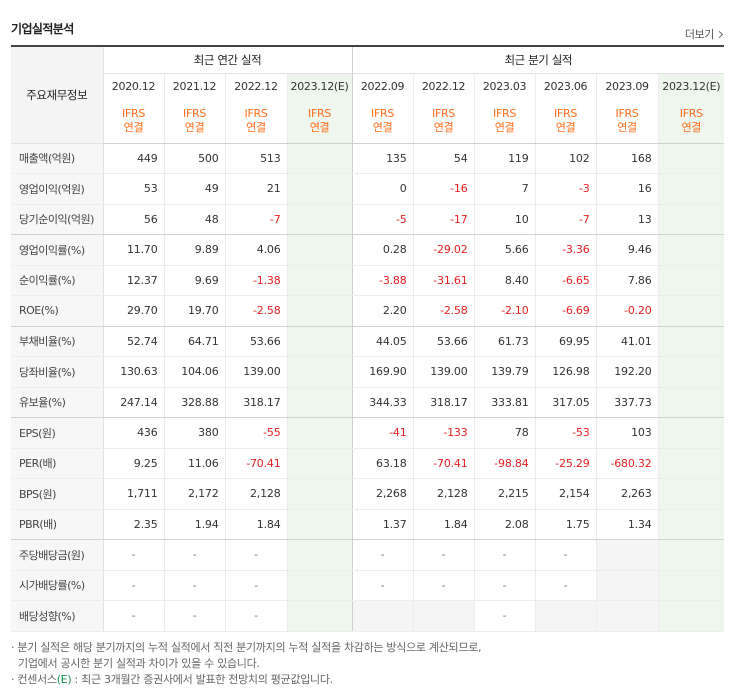 The width and height of the screenshot is (734, 689). What do you see at coordinates (627, 280) in the screenshot?
I see `table-cell: 7.86` at bounding box center [627, 280].